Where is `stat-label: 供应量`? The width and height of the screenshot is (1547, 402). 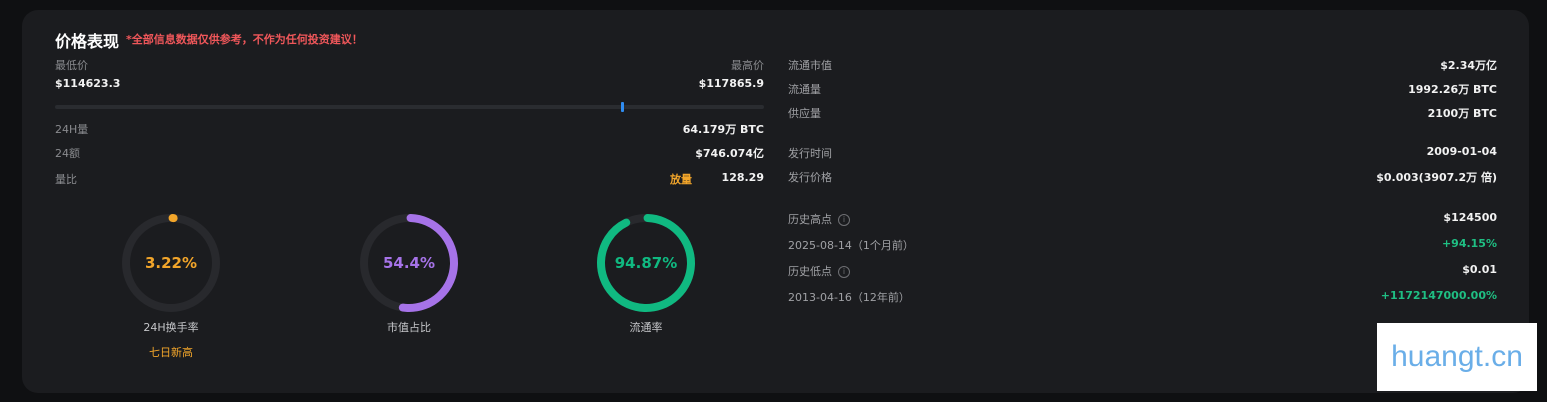 stat-label: 供应量 is located at coordinates (804, 113).